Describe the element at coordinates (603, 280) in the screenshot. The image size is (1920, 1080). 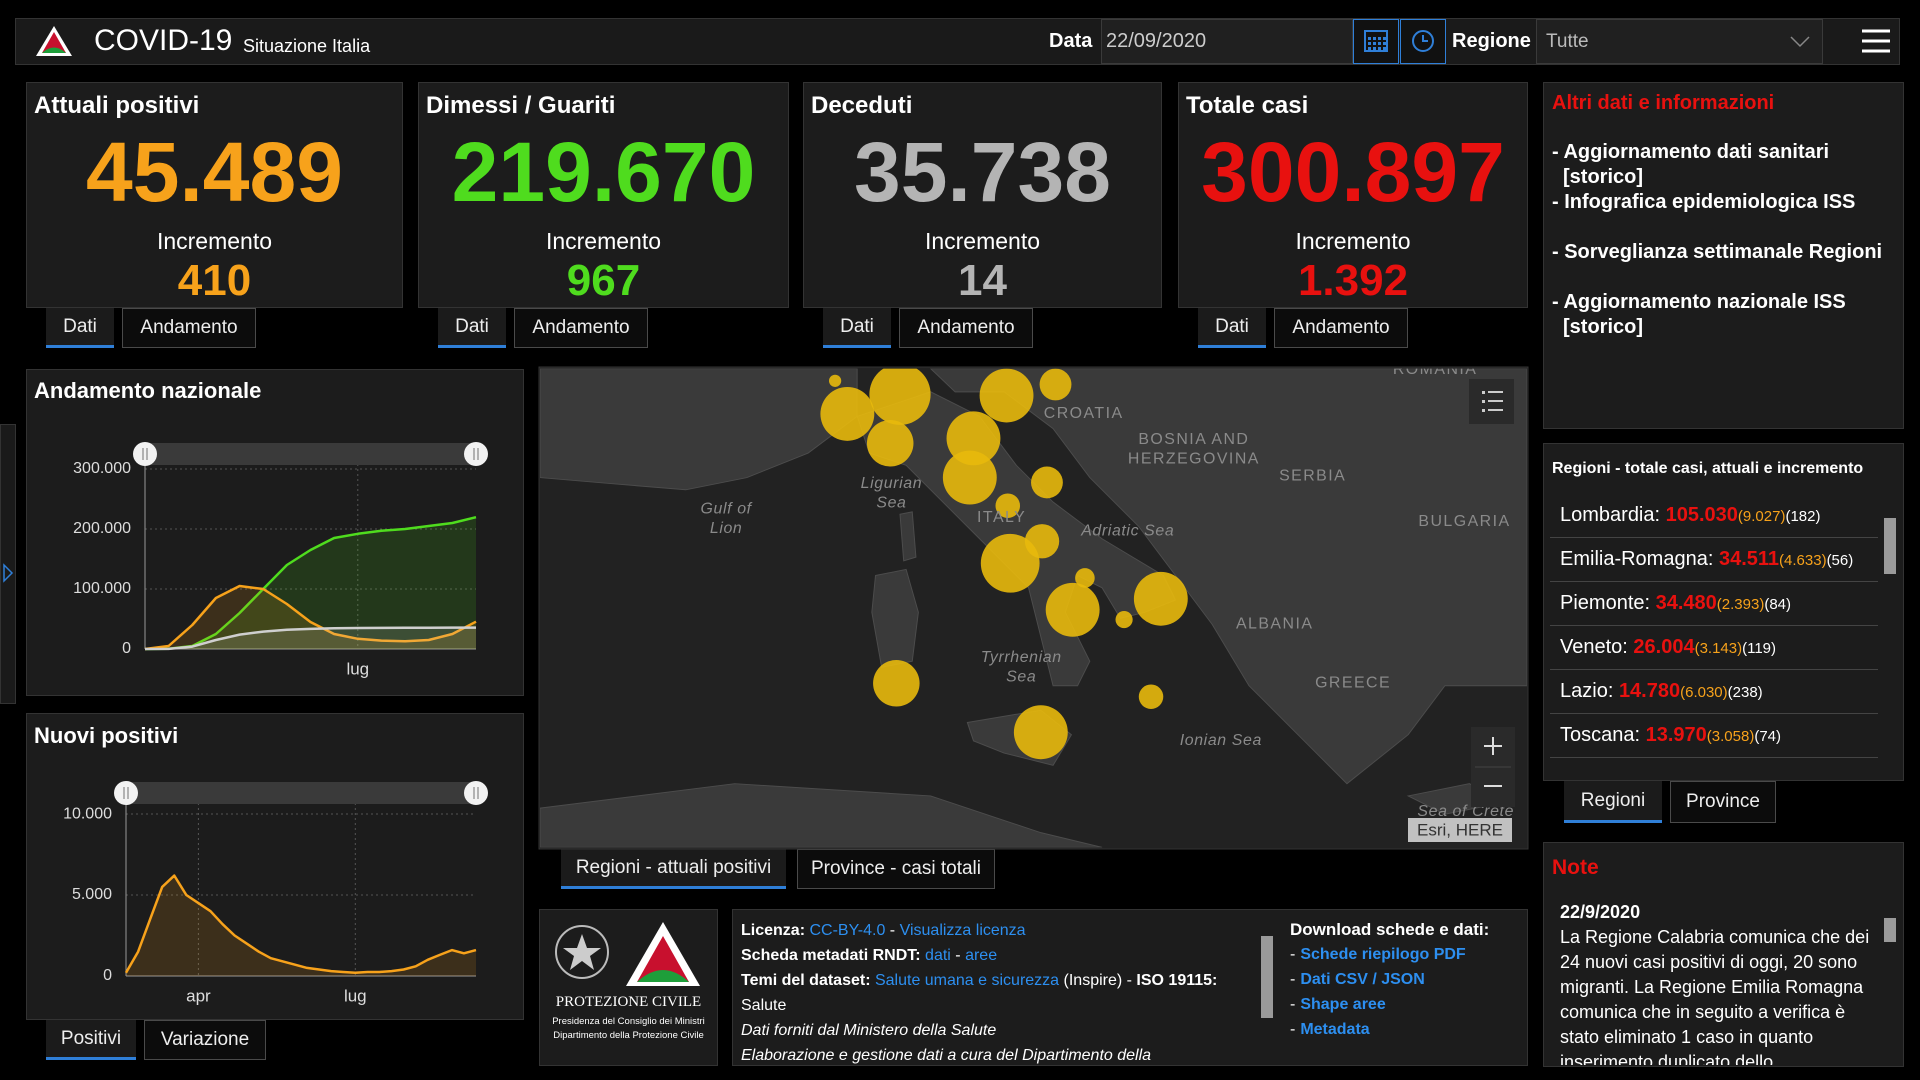
I see `kpi-increment: 967` at that location.